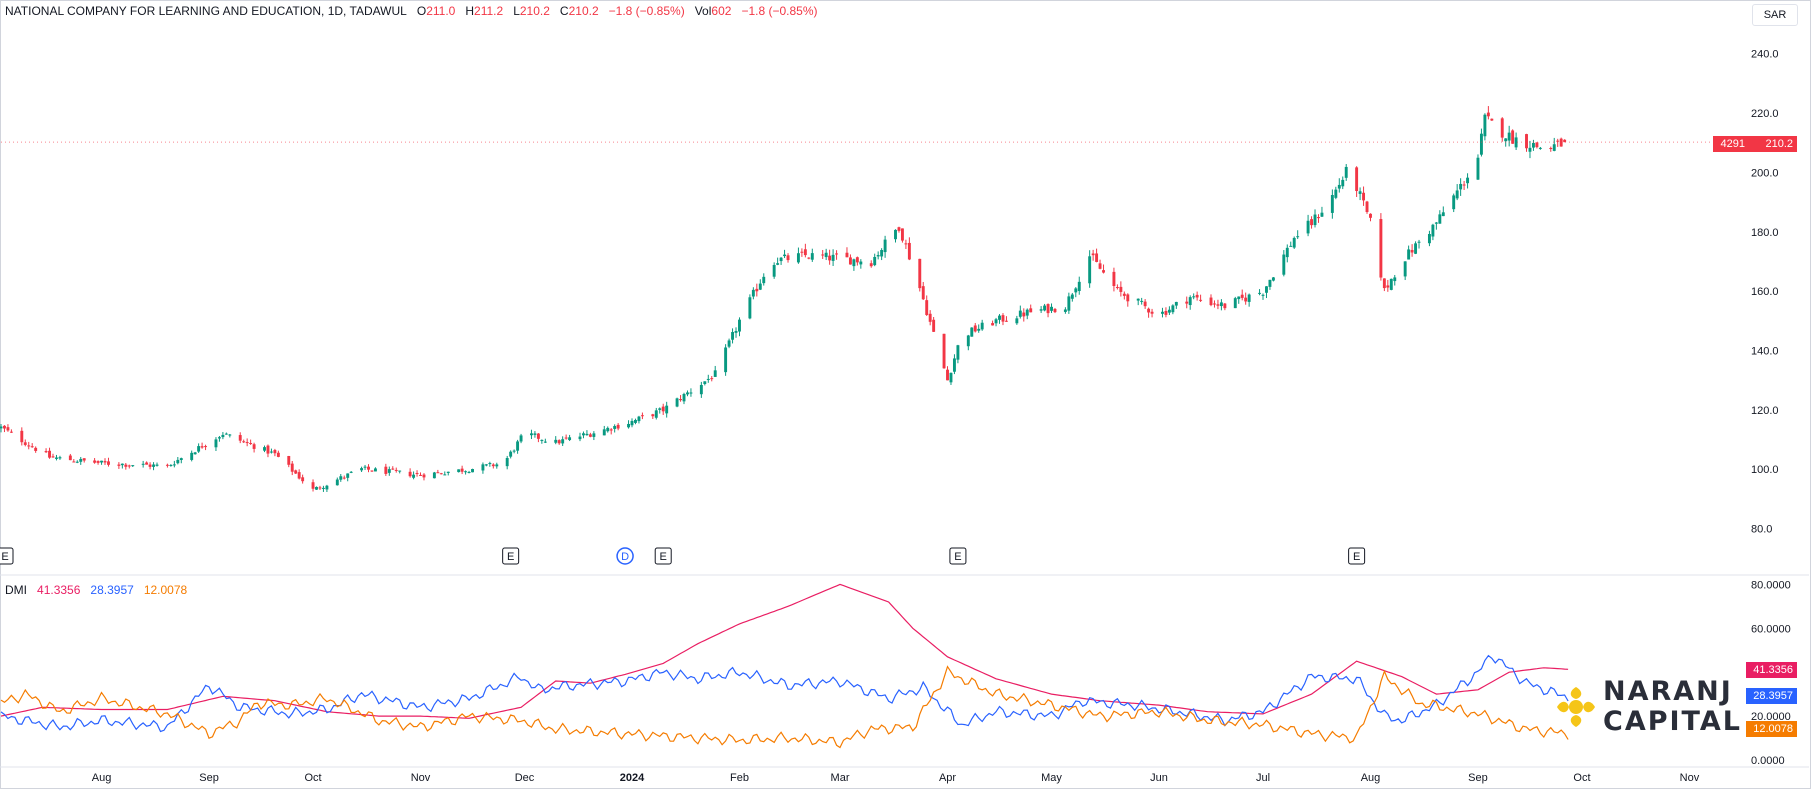 This screenshot has height=789, width=1811. Describe the element at coordinates (739, 778) in the screenshot. I see `time-tick-label: Feb` at that location.